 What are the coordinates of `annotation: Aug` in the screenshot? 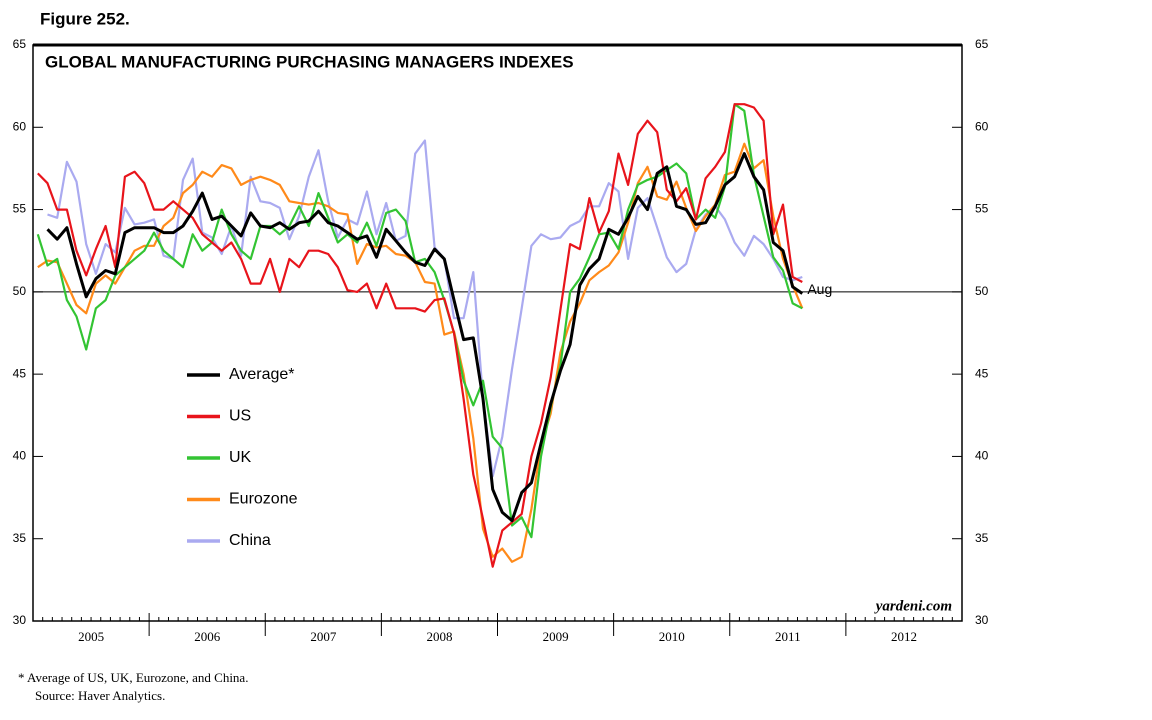 It's located at (819, 289).